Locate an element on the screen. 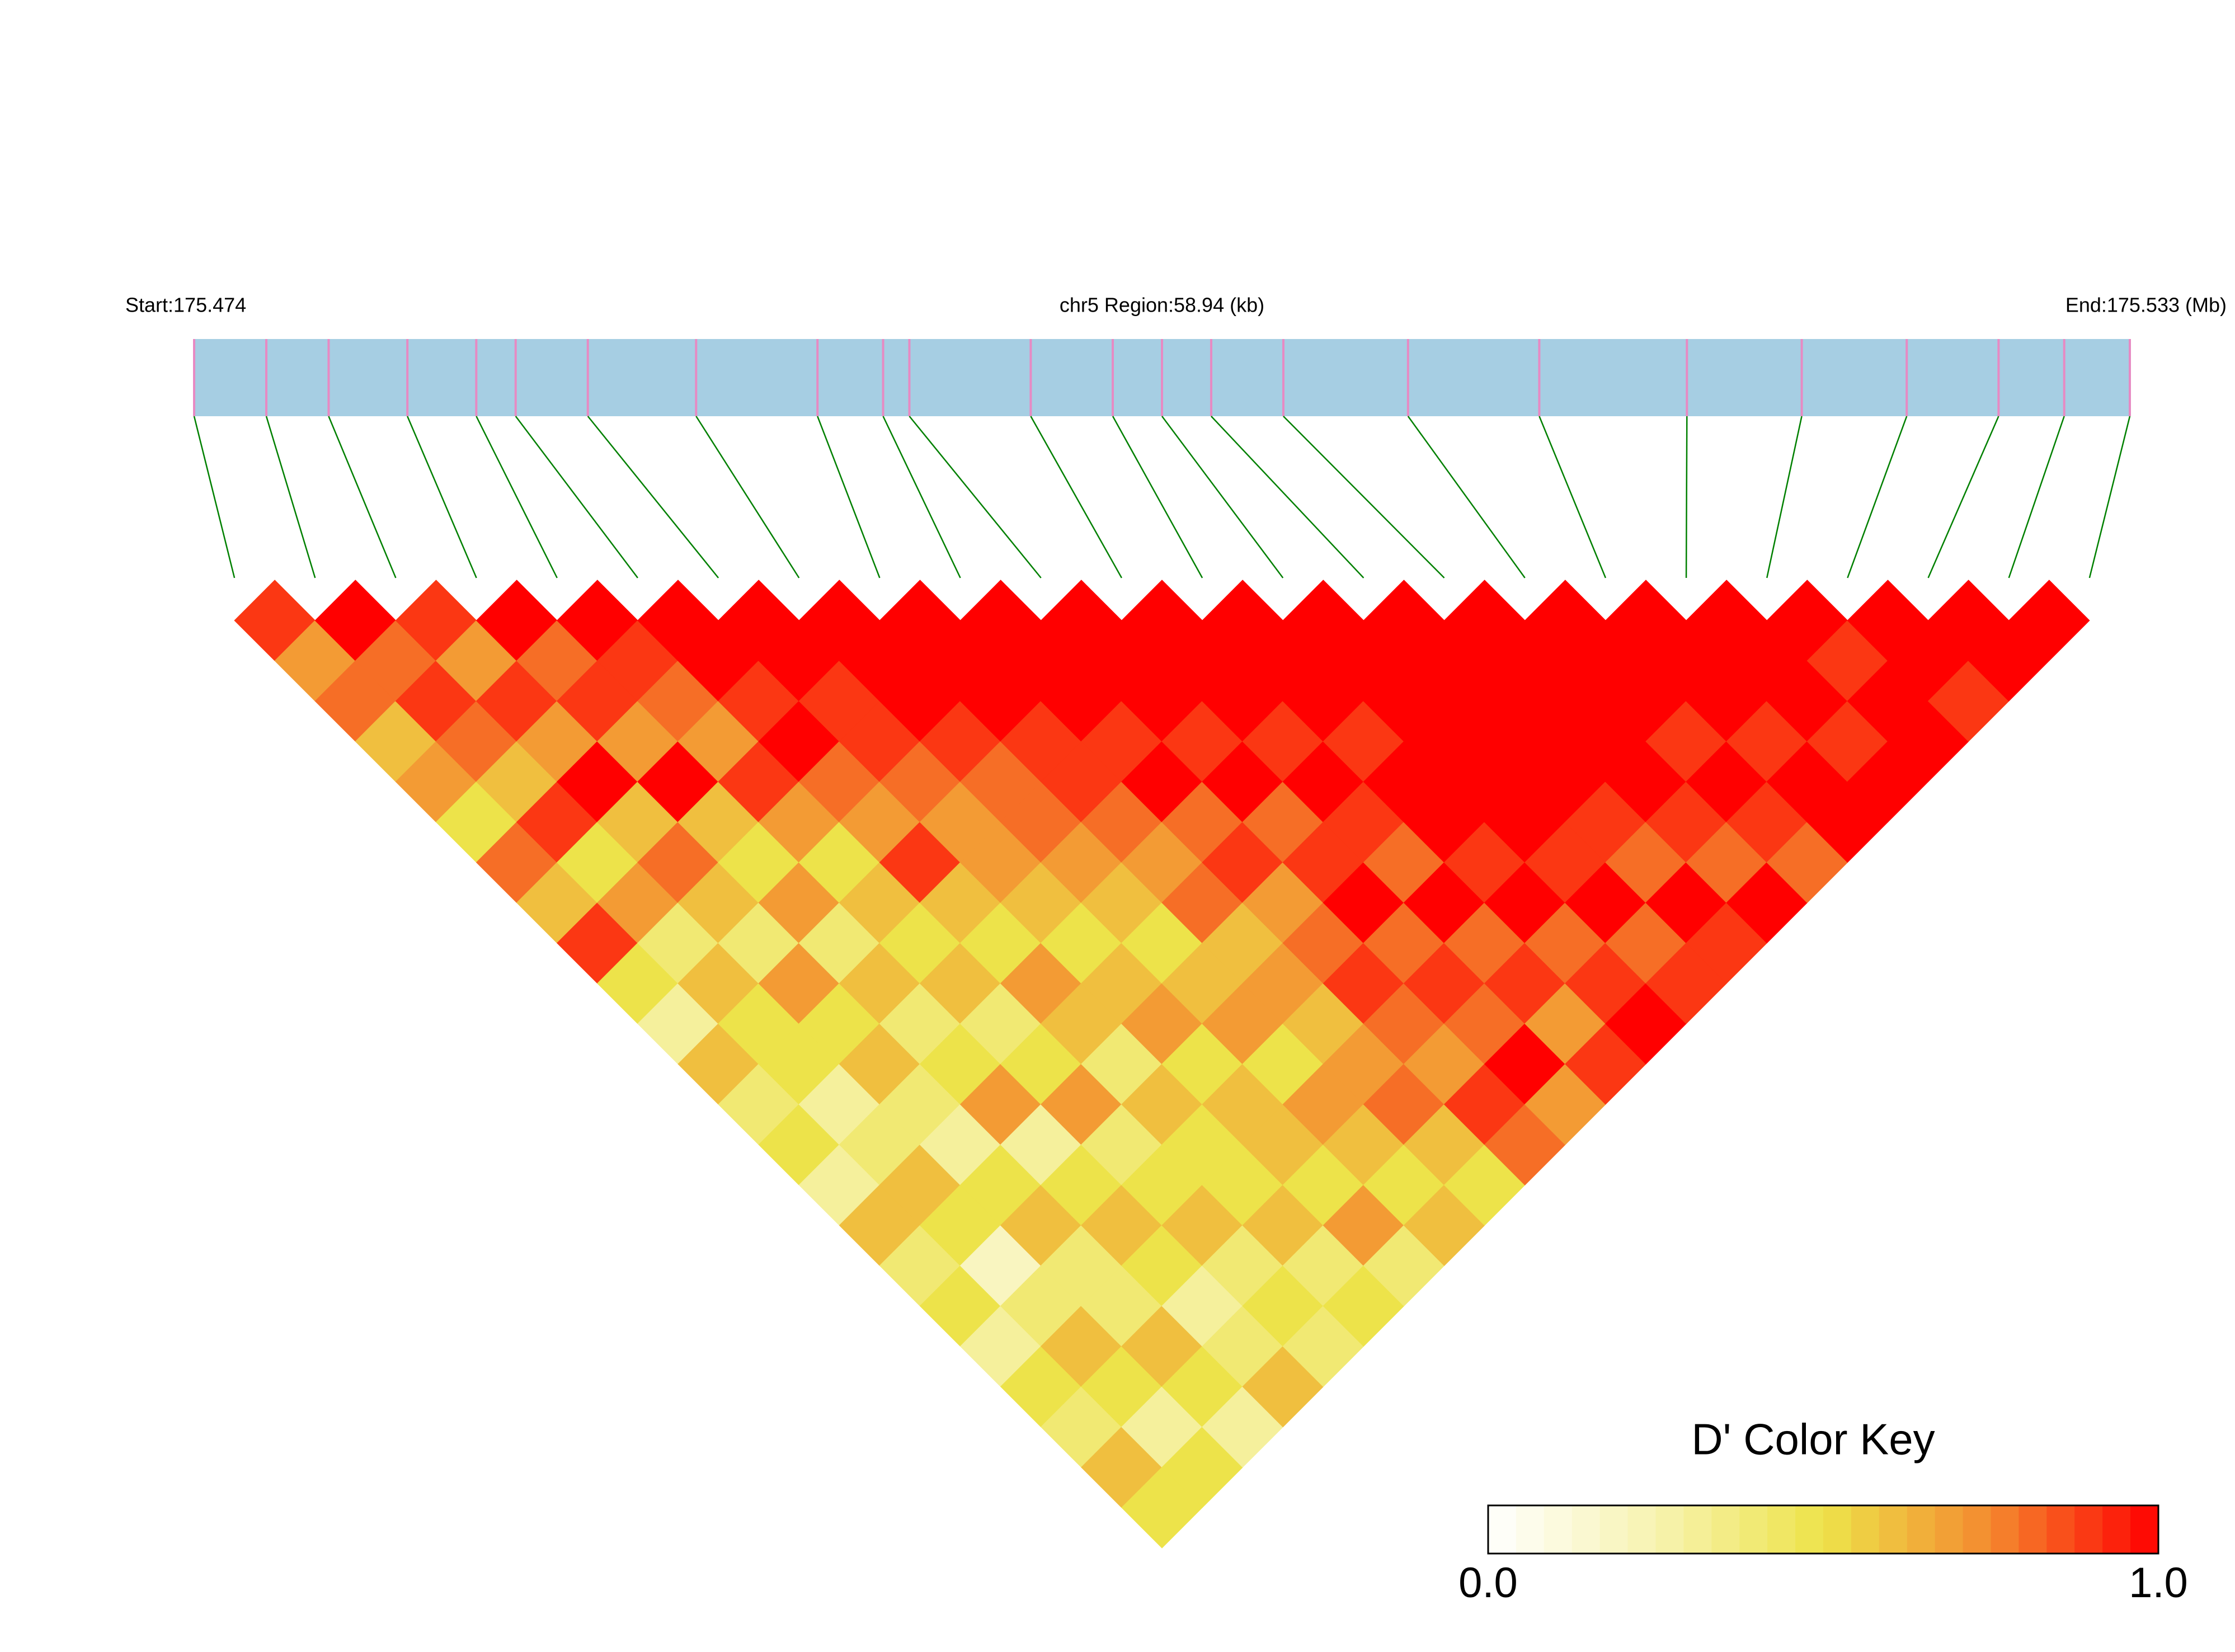  end-label: End:175.533 (Mb) is located at coordinates (2146, 306).